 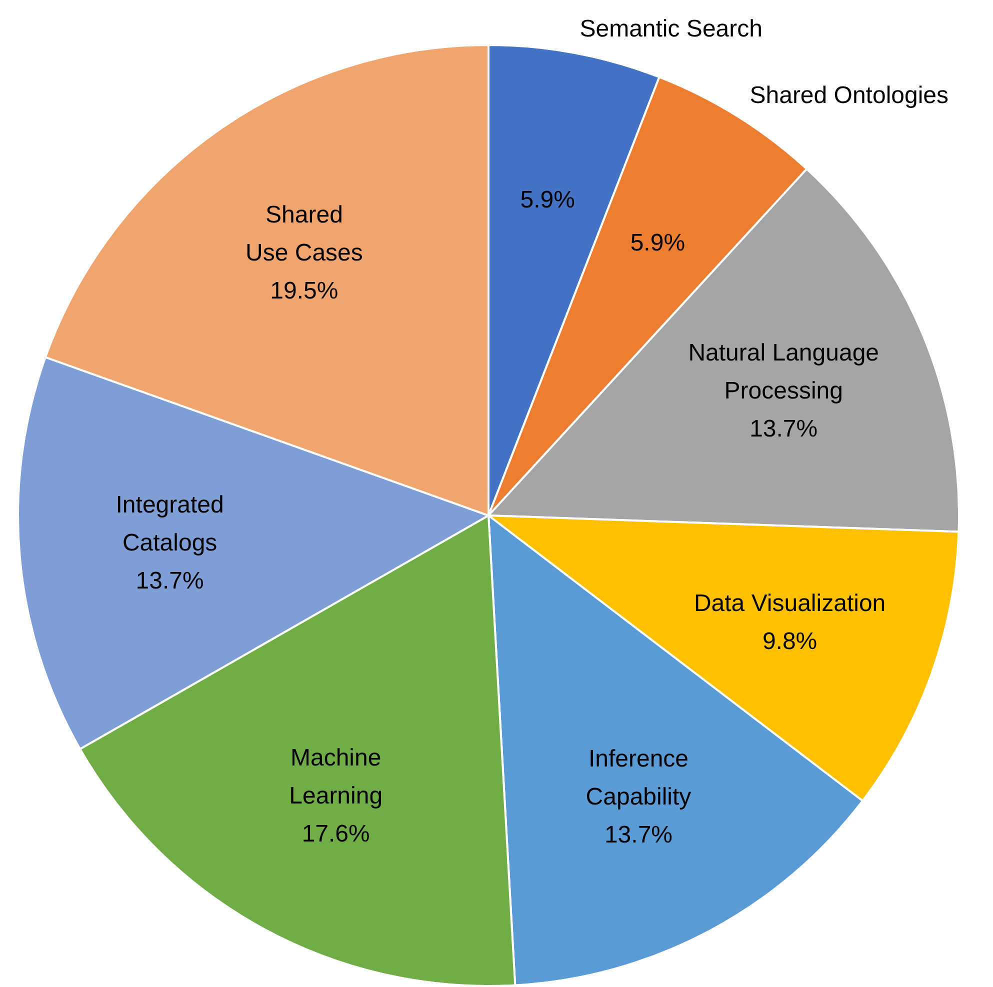 I want to click on data-label: 17.6%, so click(x=336, y=834).